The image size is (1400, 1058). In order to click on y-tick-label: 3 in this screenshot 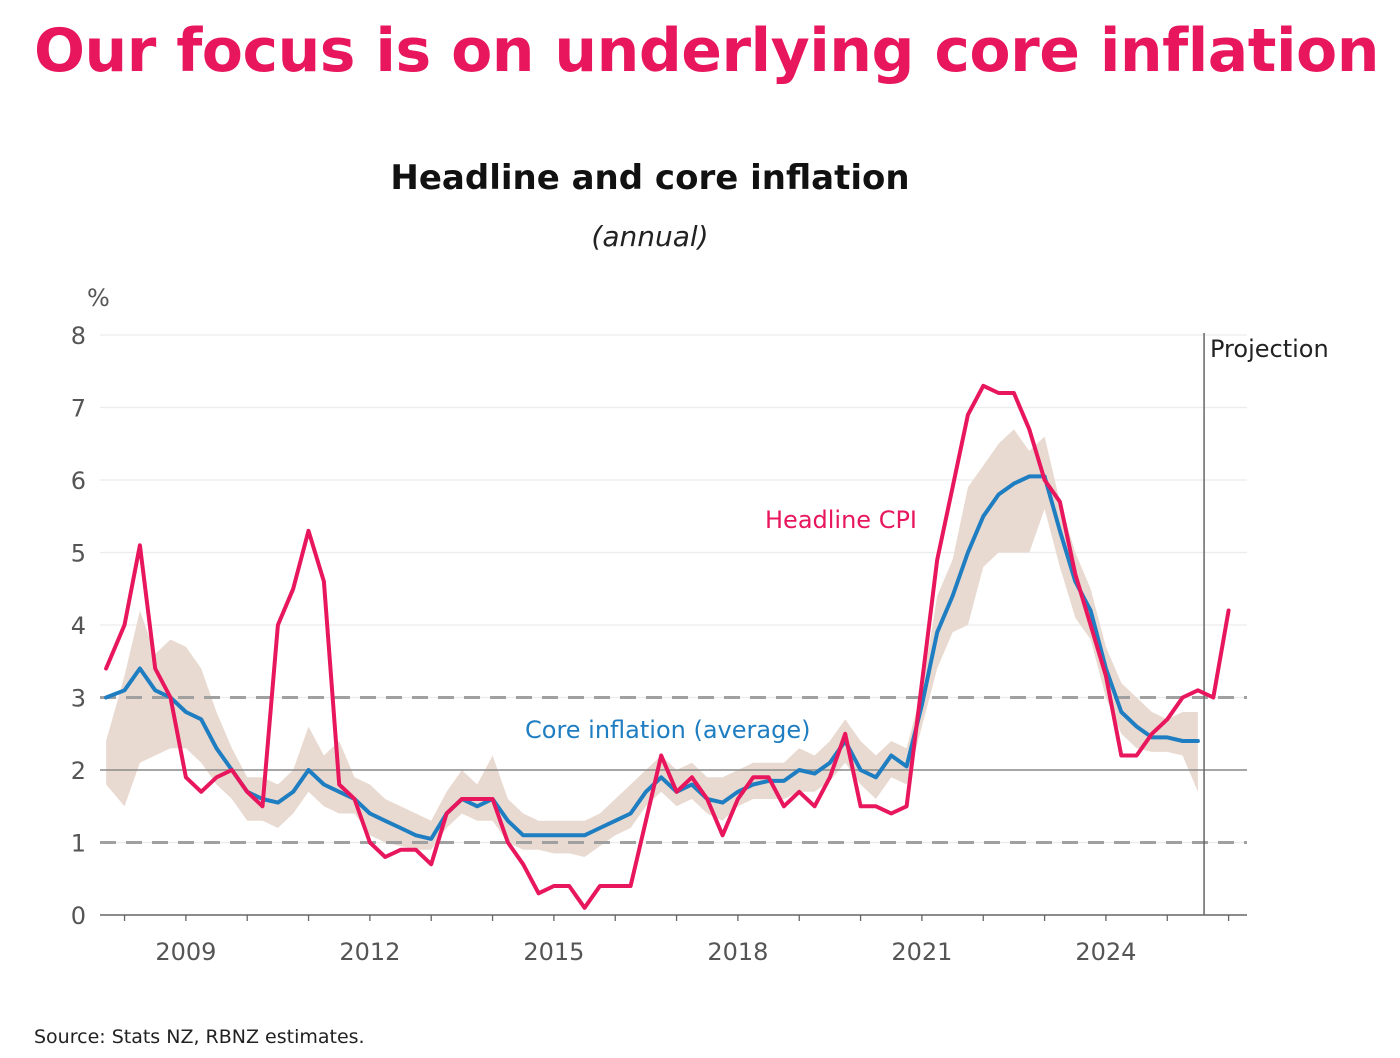, I will do `click(78, 699)`.